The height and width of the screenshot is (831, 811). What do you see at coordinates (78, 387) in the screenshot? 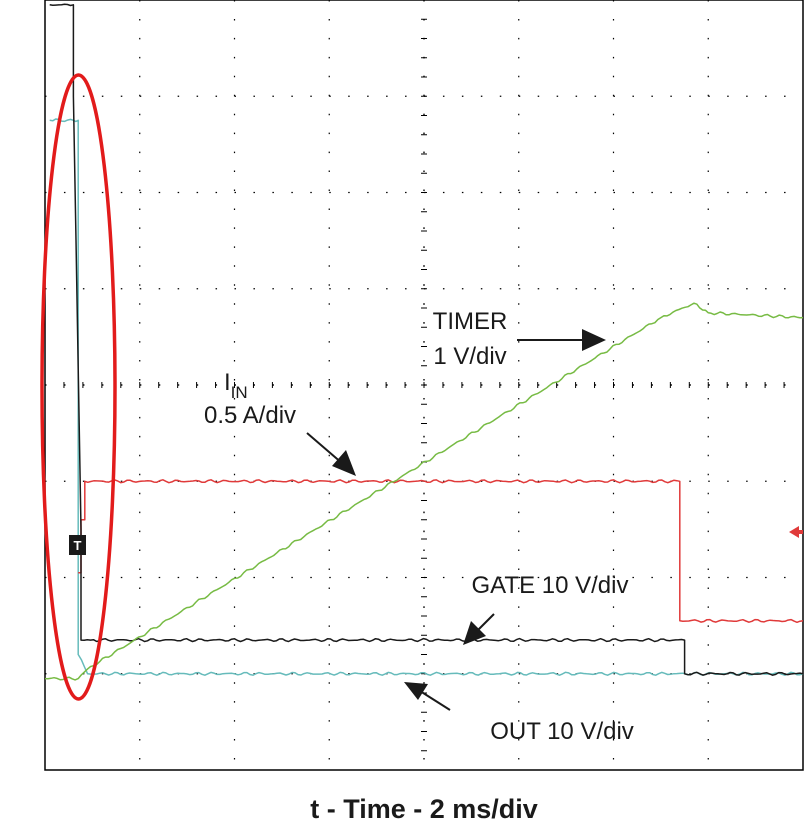
I see `highlight-ellipse` at bounding box center [78, 387].